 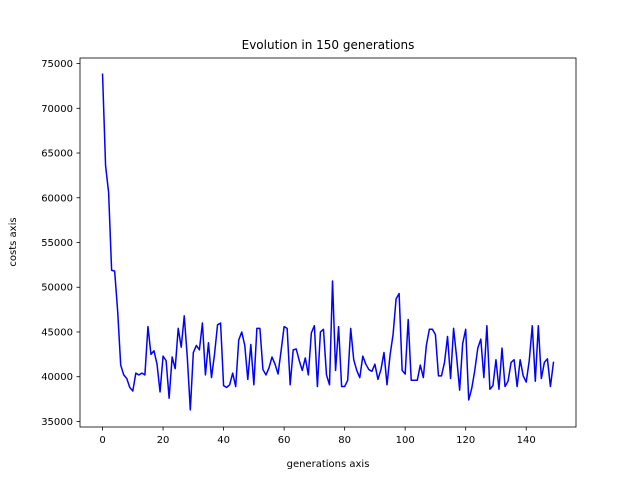 I want to click on x-tick-label: 140, so click(x=526, y=440).